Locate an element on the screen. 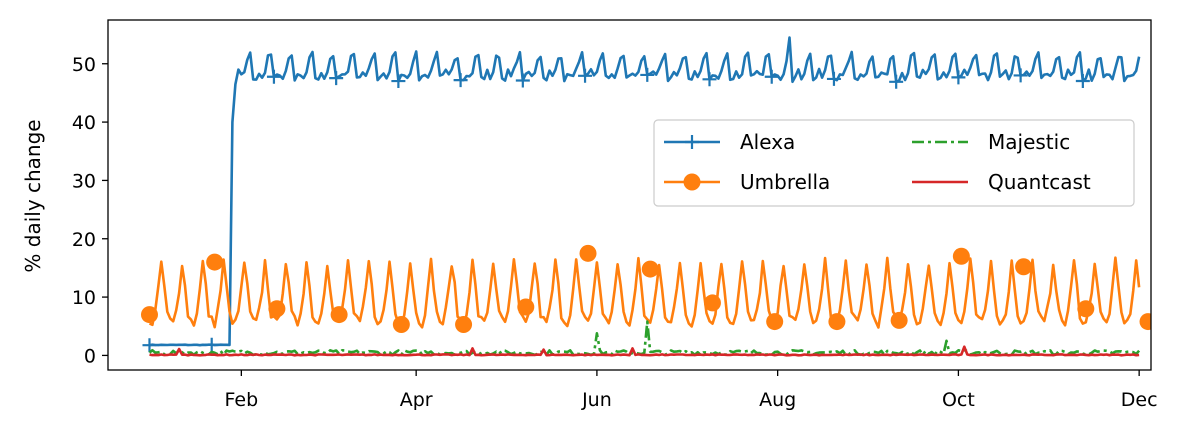  y-tick-label: 50 is located at coordinates (84, 65).